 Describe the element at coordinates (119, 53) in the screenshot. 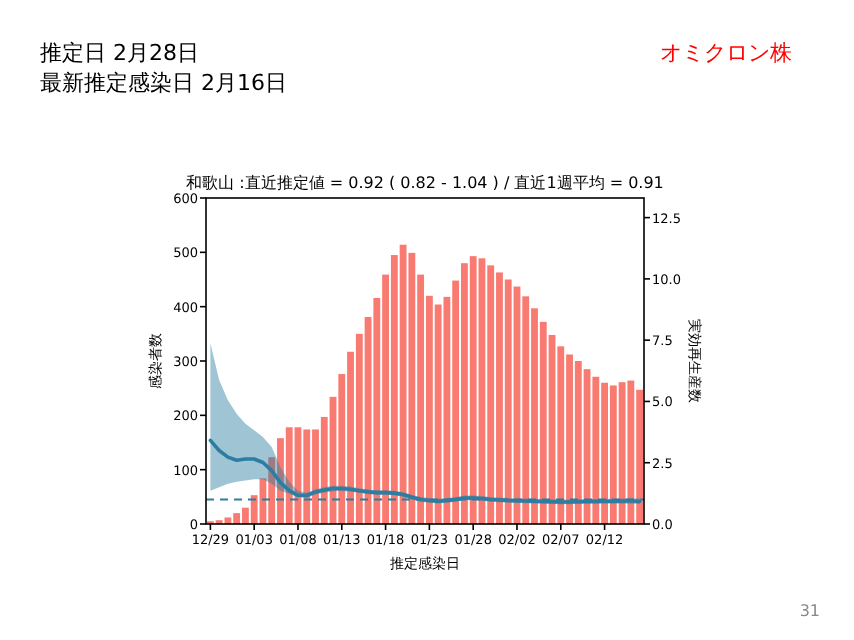

I see `text: 推定日 2月28日` at that location.